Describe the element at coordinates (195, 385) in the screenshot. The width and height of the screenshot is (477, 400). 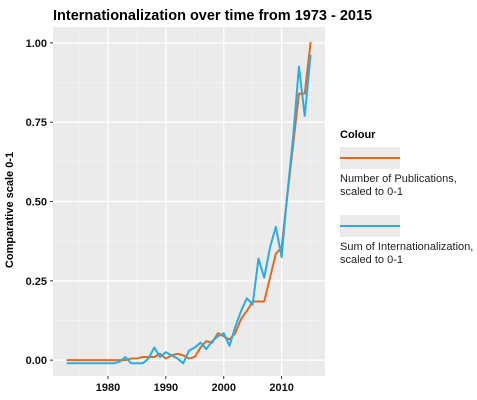
I see `x-axis: 1980 1990 2000 2010` at that location.